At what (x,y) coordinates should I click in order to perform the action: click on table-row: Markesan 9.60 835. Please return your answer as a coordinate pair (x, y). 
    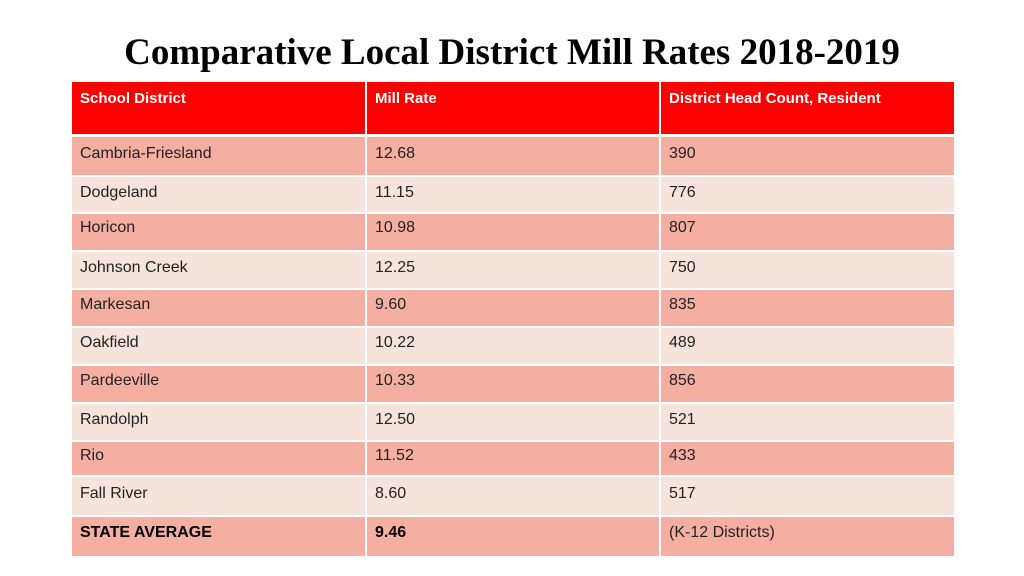
    Looking at the image, I should click on (513, 307).